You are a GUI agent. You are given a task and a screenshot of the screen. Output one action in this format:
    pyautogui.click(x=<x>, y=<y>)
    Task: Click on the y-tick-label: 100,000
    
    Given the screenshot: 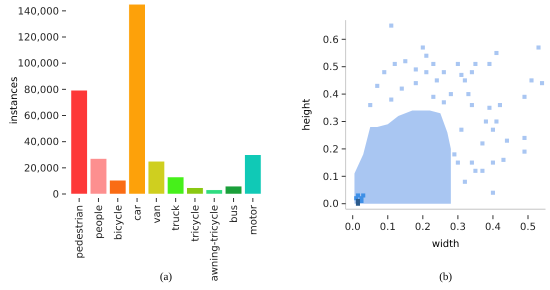 What is the action you would take?
    pyautogui.click(x=38, y=64)
    